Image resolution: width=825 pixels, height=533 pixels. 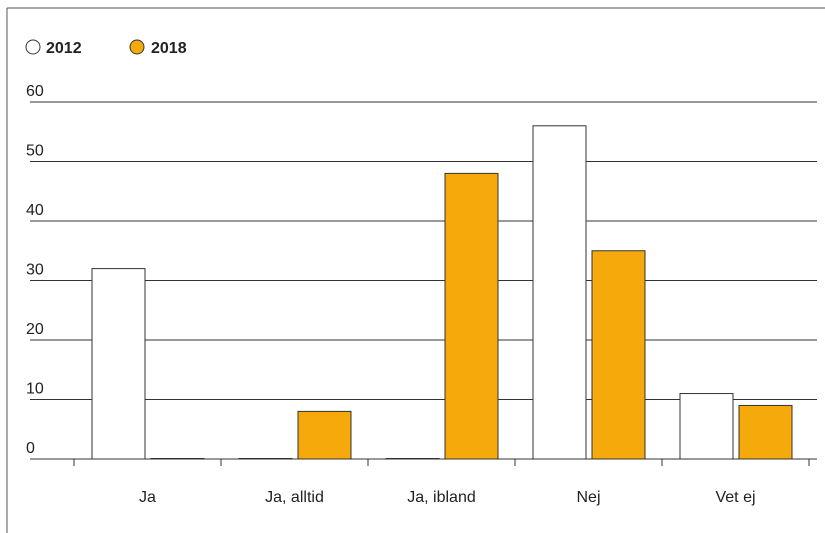 What do you see at coordinates (137, 47) in the screenshot?
I see `legend-swatch-2018` at bounding box center [137, 47].